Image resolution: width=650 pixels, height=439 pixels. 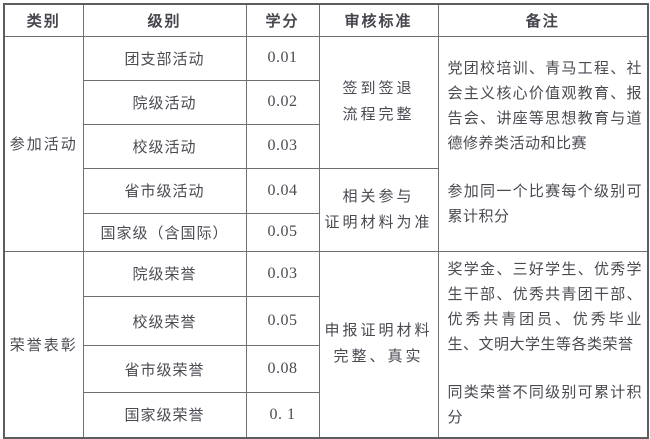 I want to click on level-cell: 校级荣誉, so click(x=164, y=321).